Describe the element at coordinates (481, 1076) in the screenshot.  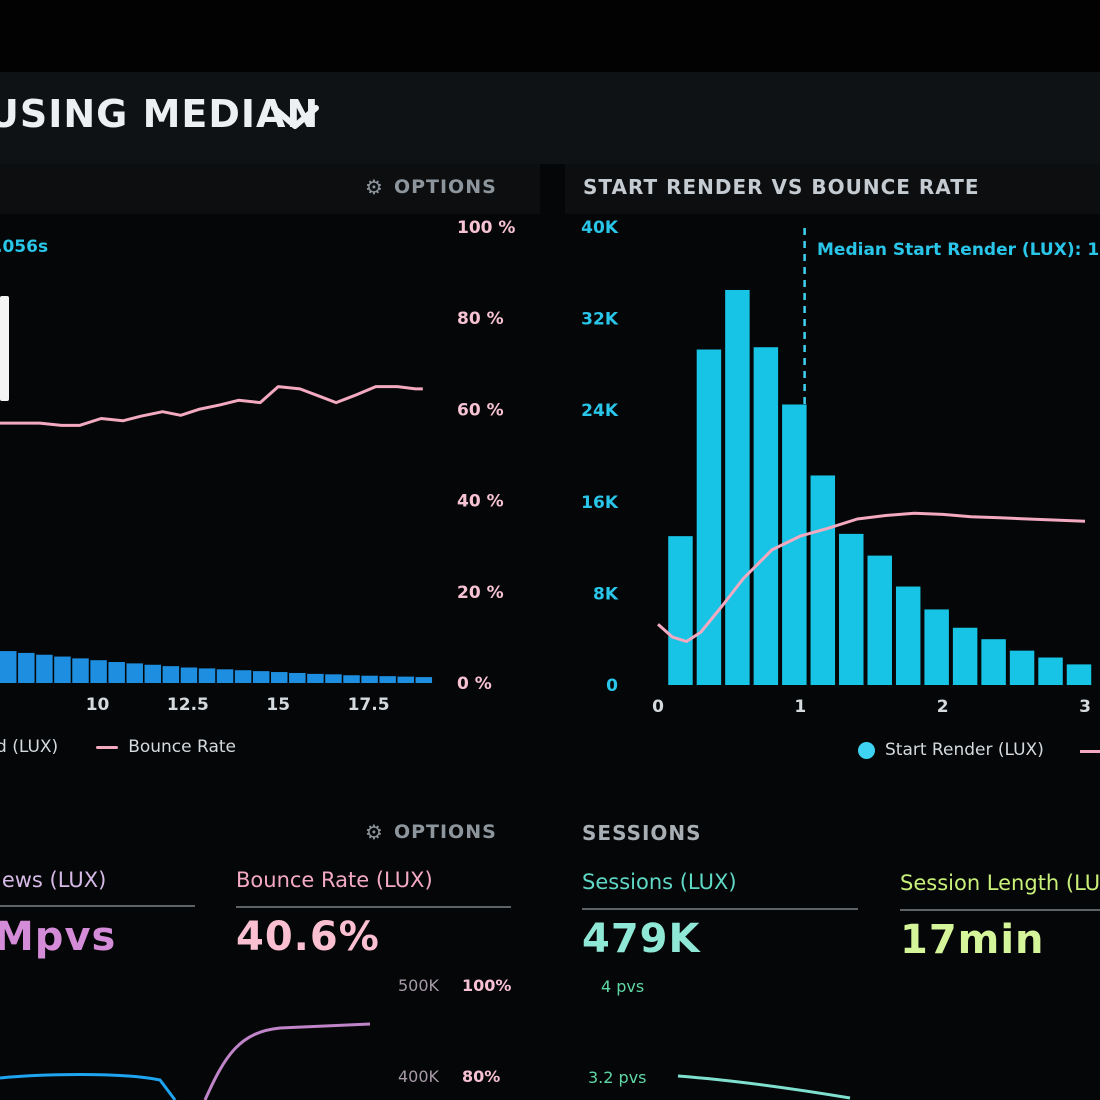
I see `y-tick-80pct: 80%` at that location.